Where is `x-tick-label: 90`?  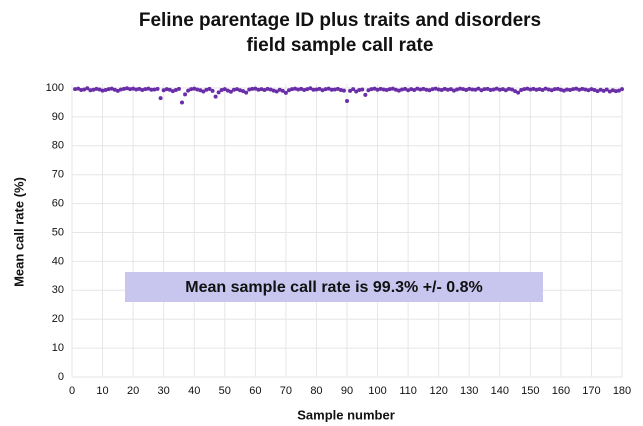 x-tick-label: 90 is located at coordinates (347, 391).